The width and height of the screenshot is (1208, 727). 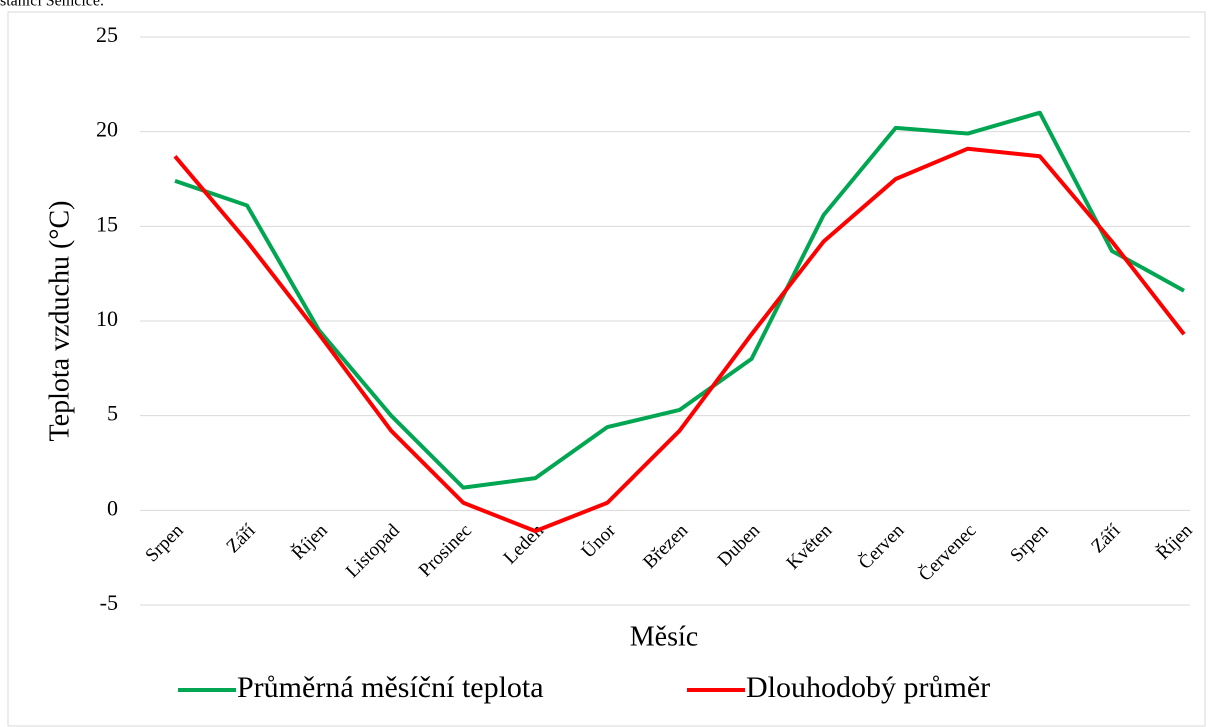 I want to click on y-tick-label: 25, so click(x=107, y=34).